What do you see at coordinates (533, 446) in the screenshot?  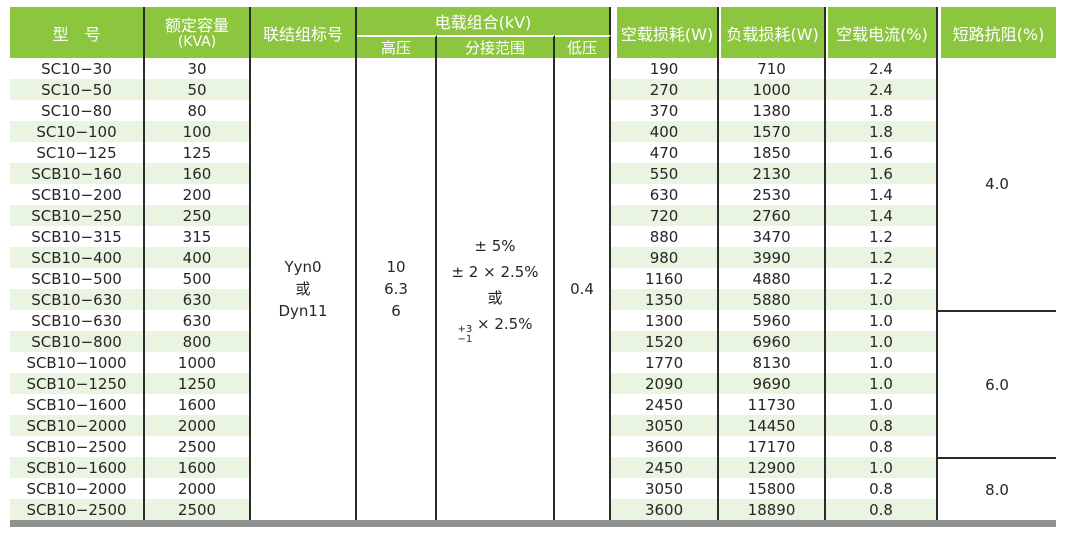 I see `table-row: SCB10−2500 2500 3600 17170 0.8` at bounding box center [533, 446].